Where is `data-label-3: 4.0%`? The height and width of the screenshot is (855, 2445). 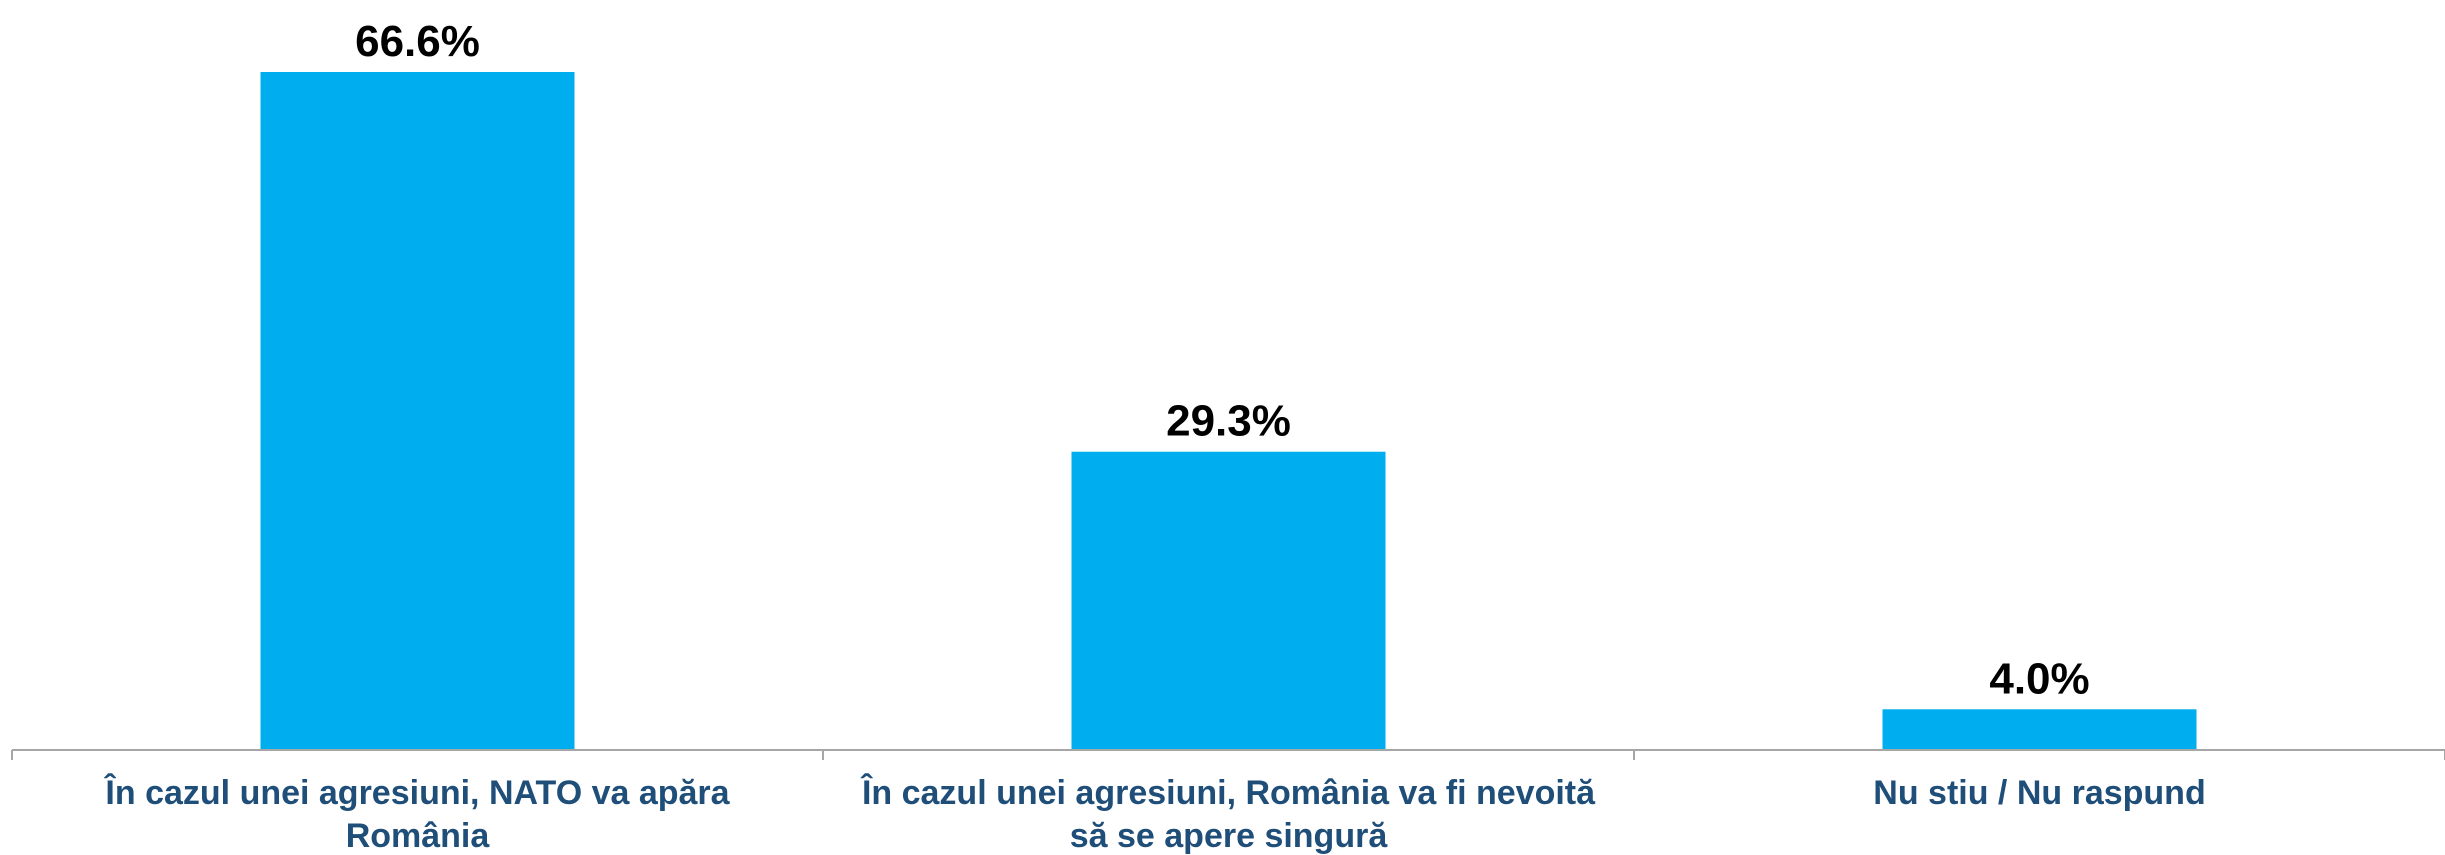 data-label-3: 4.0% is located at coordinates (2039, 678).